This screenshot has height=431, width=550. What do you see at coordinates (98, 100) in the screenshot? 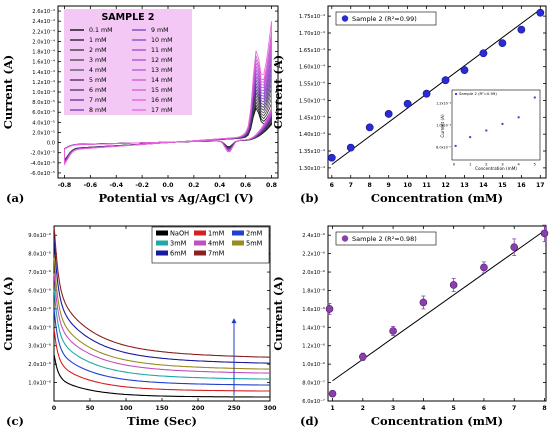
I see `legend-label: 7 mM` at bounding box center [98, 100].